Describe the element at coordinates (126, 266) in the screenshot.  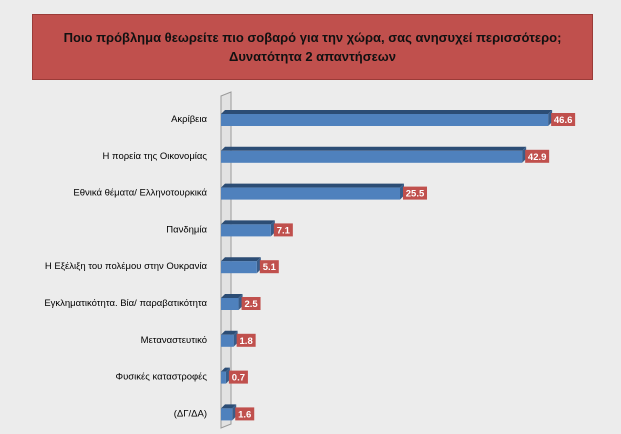
I see `category-label: Η Εξέλιξη του πολέμου στην Ουκρανία` at that location.